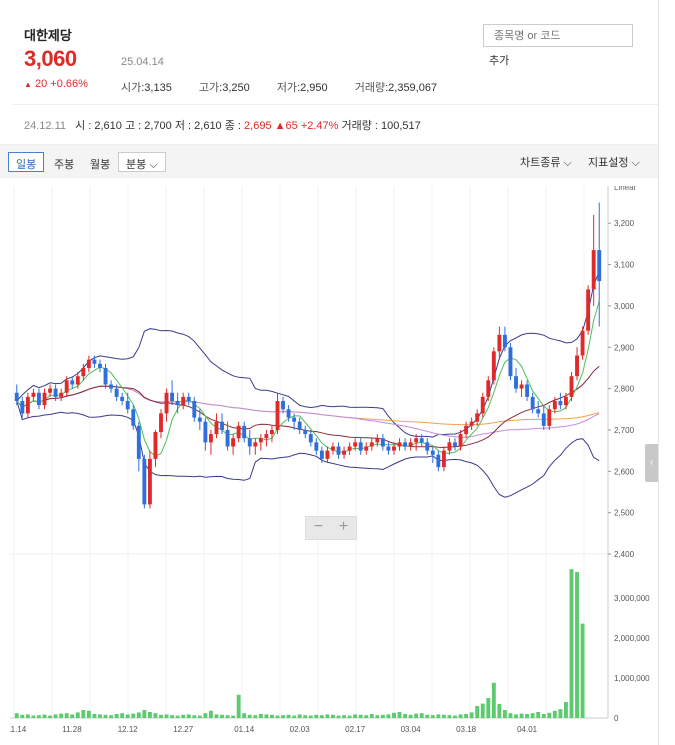 The width and height of the screenshot is (675, 745). What do you see at coordinates (651, 463) in the screenshot?
I see `side-panel-toggle: ‹` at bounding box center [651, 463].